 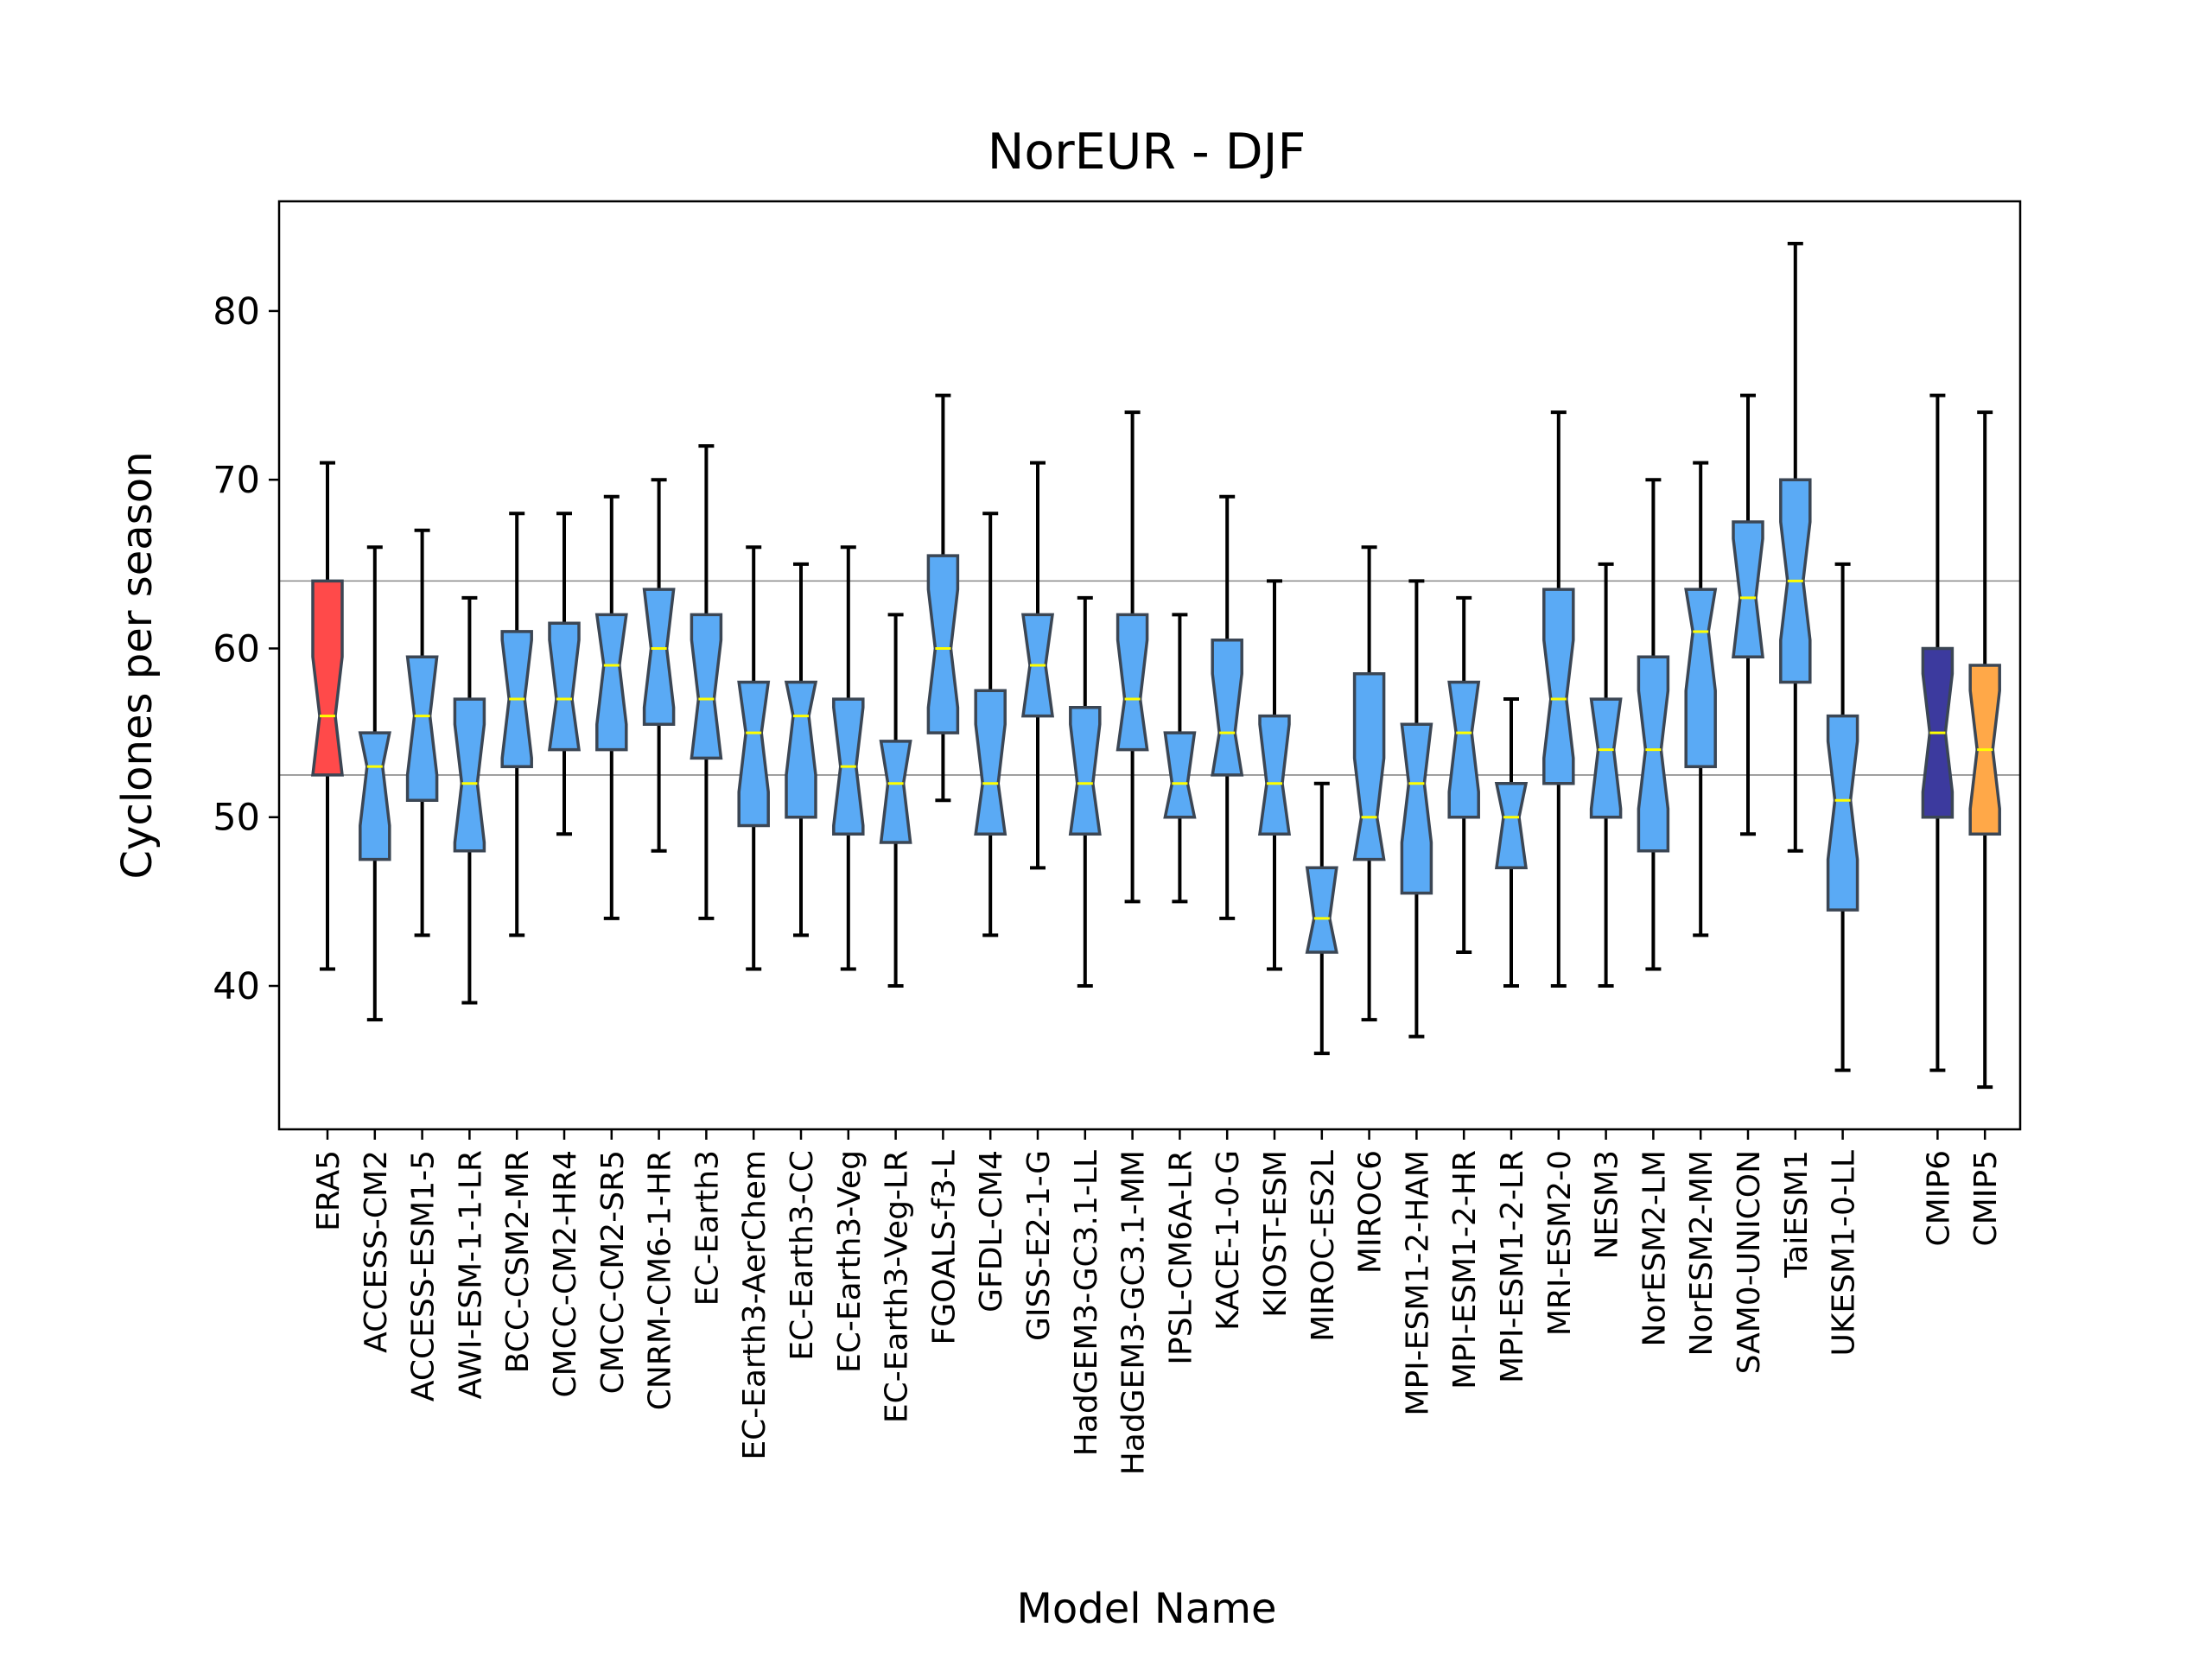 I want to click on x-tick-label: GISS-E2-1-G, so click(x=1039, y=1245).